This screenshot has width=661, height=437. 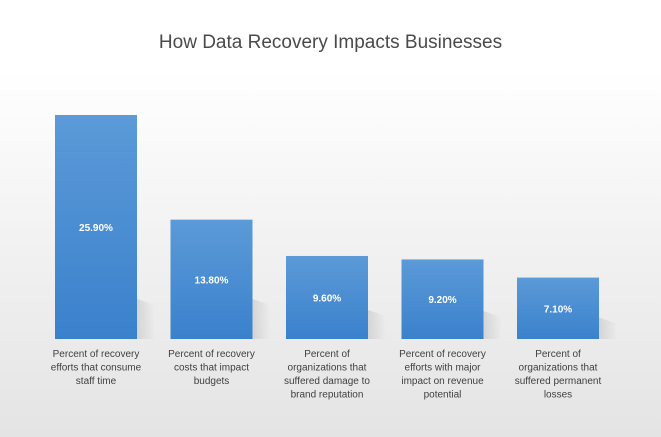 What do you see at coordinates (96, 381) in the screenshot?
I see `category-label-line: staff time` at bounding box center [96, 381].